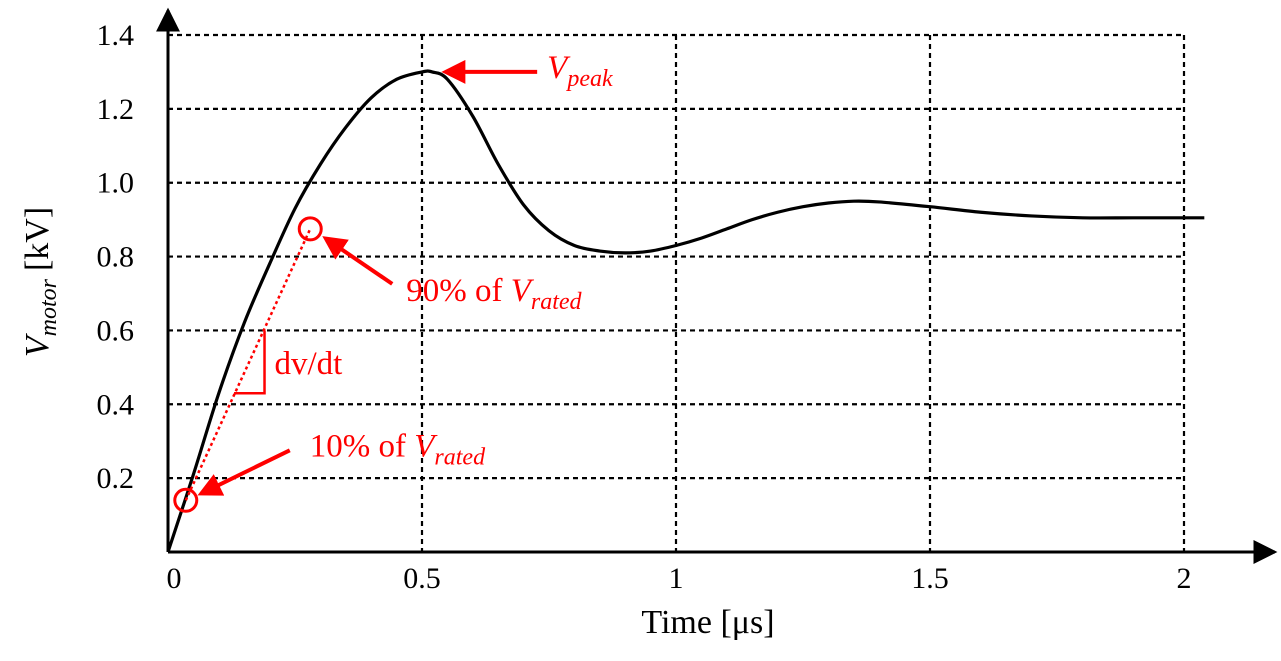 This screenshot has width=1281, height=661. Describe the element at coordinates (49, 307) in the screenshot. I see `y-axis-title-sub: motor` at that location.